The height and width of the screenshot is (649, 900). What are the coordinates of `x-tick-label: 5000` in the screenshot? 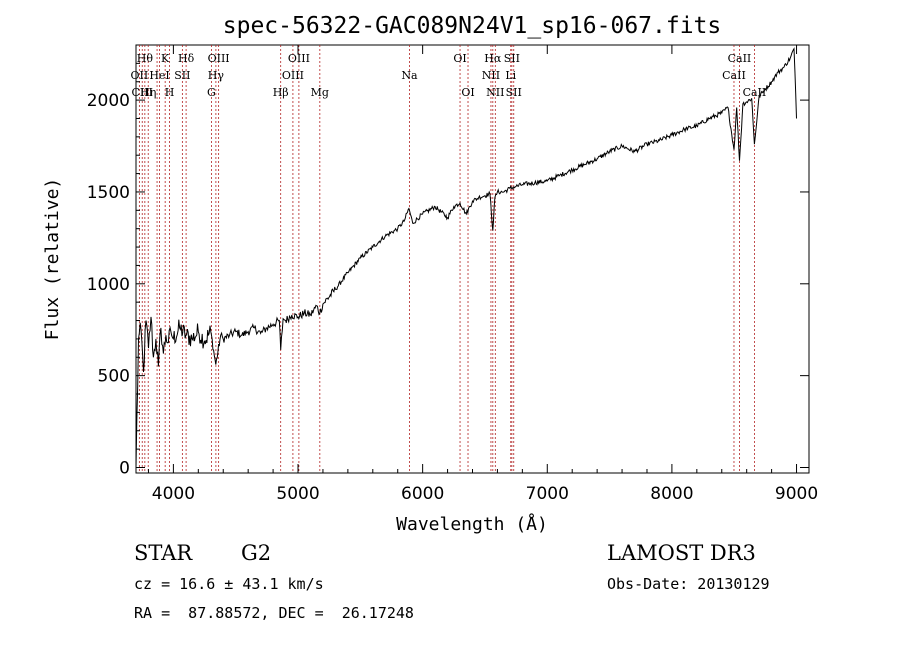 It's located at (297, 494).